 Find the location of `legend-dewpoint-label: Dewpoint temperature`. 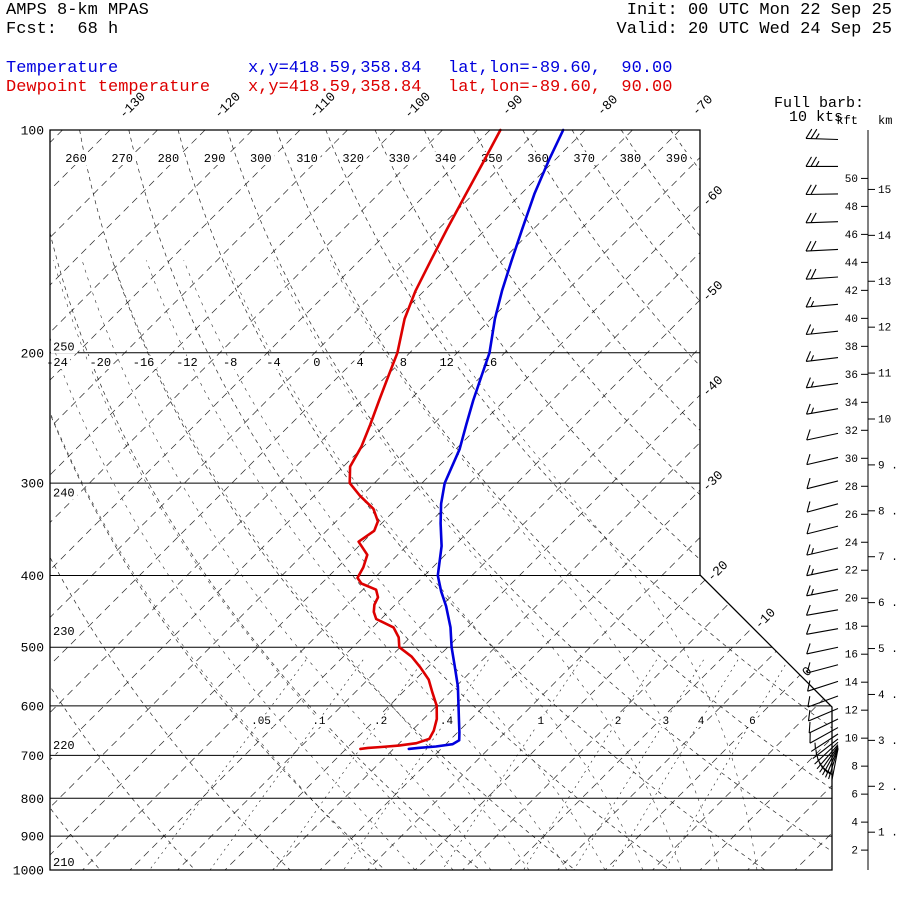

legend-dewpoint-label: Dewpoint temperature is located at coordinates (108, 87).